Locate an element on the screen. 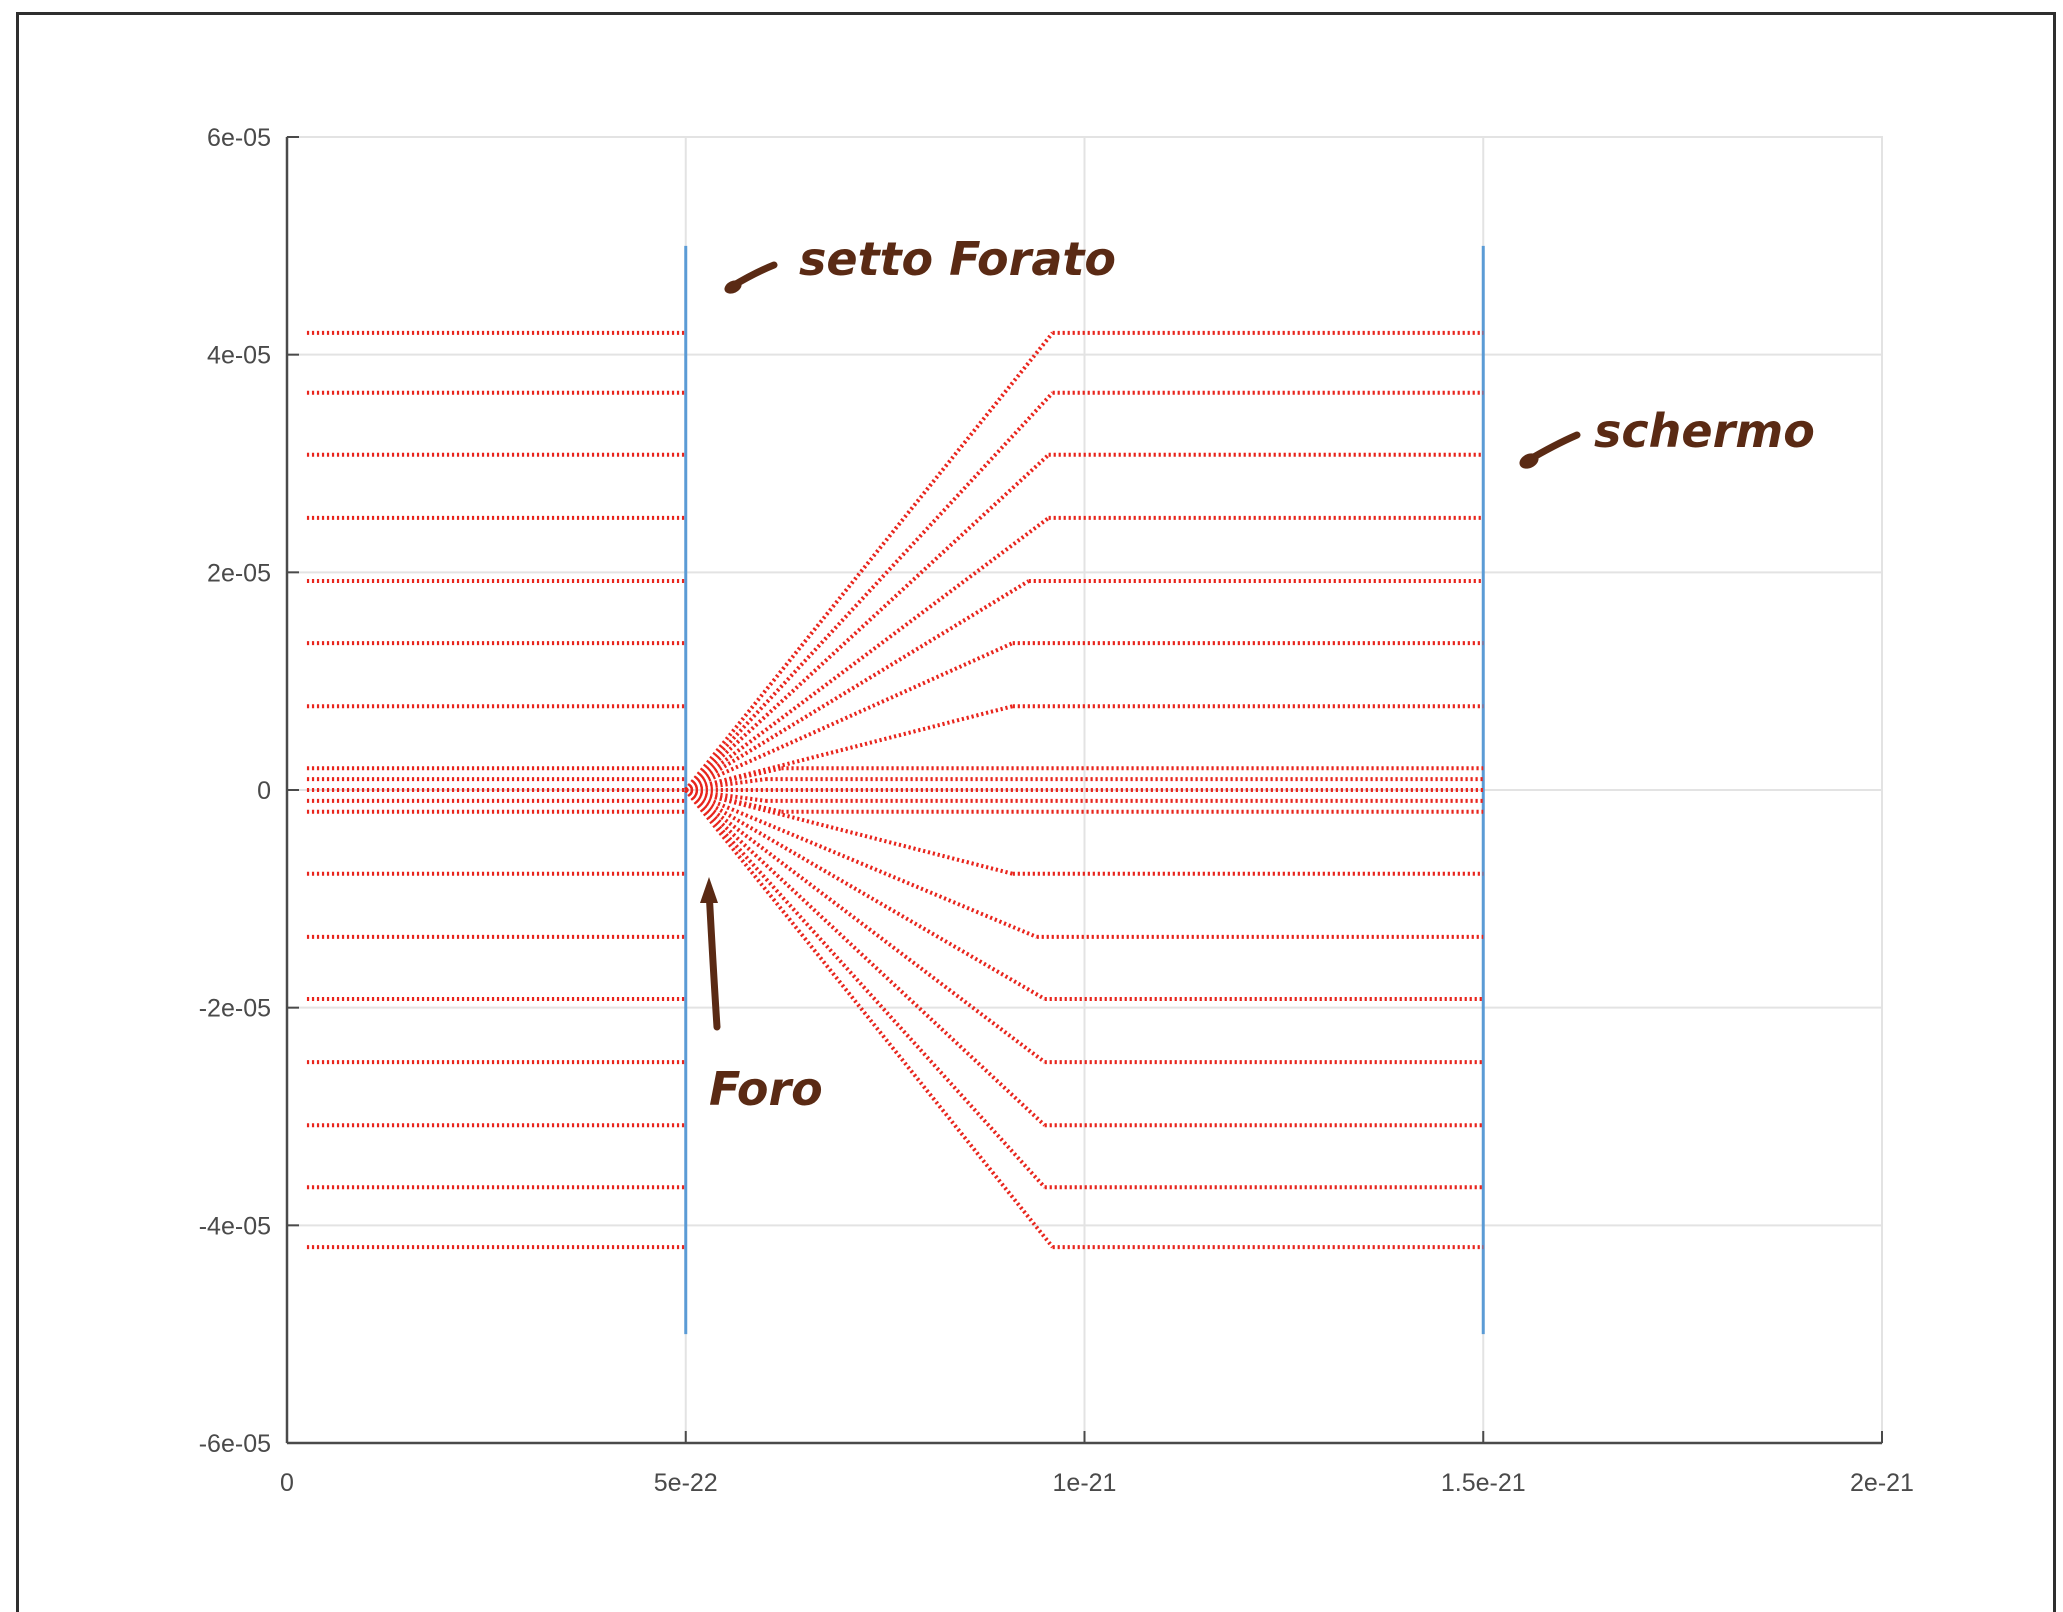 This screenshot has width=2063, height=1612. x-tick-label: 5e-22 is located at coordinates (686, 1483).